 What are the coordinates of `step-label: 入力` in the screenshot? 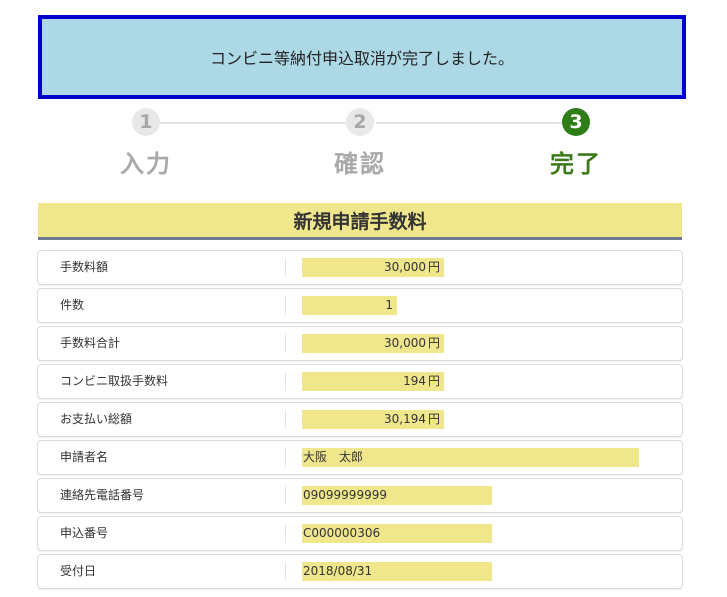 It's located at (146, 164).